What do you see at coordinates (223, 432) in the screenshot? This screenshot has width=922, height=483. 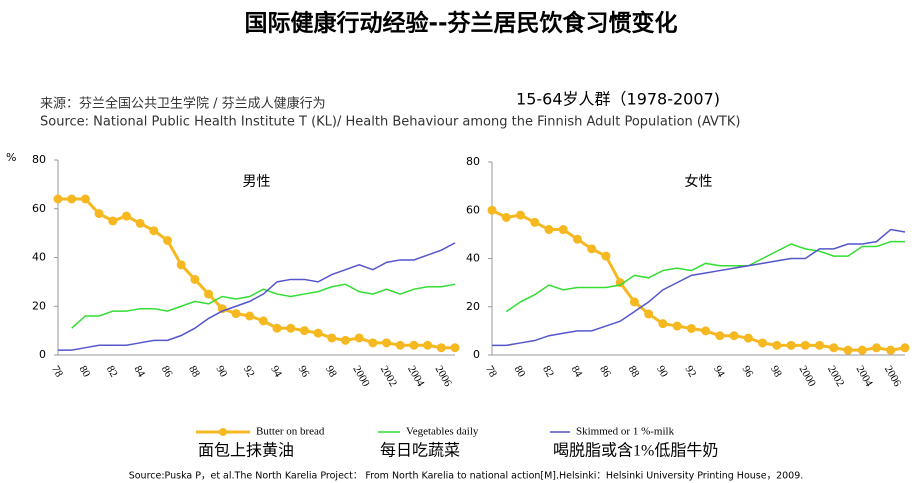 I see `legend-marker` at bounding box center [223, 432].